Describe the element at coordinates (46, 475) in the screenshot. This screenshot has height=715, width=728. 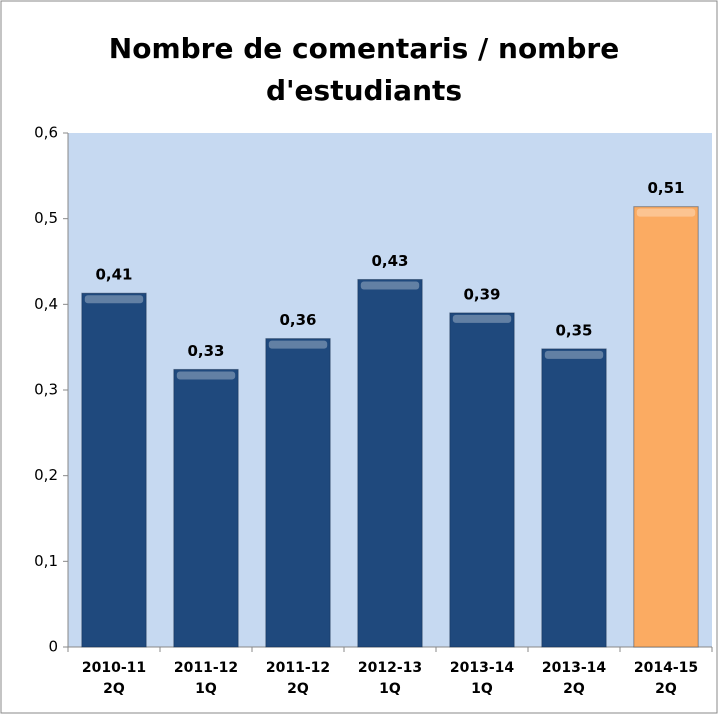
I see `y-tick-label: 0,2` at that location.